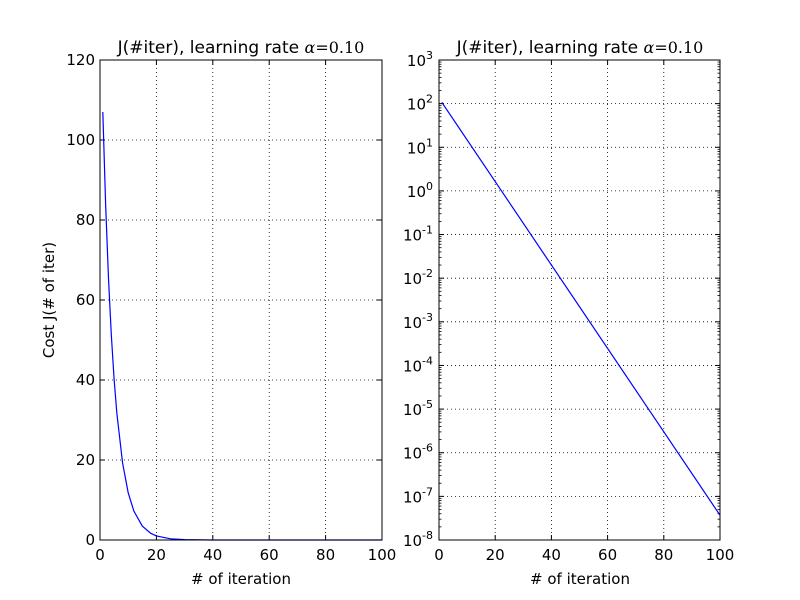 This screenshot has width=800, height=600. Describe the element at coordinates (347, 47) in the screenshot. I see `left-chart-title-value: 0.10` at that location.